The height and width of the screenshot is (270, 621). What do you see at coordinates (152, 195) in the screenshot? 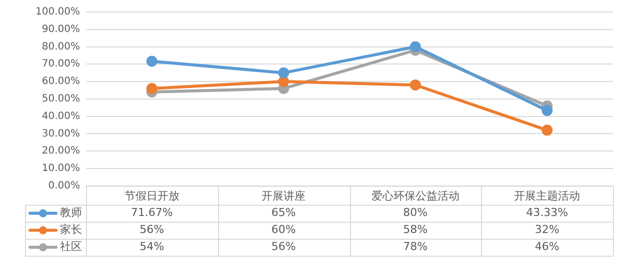
I see `x-tick-label: 节假日开放` at bounding box center [152, 195].